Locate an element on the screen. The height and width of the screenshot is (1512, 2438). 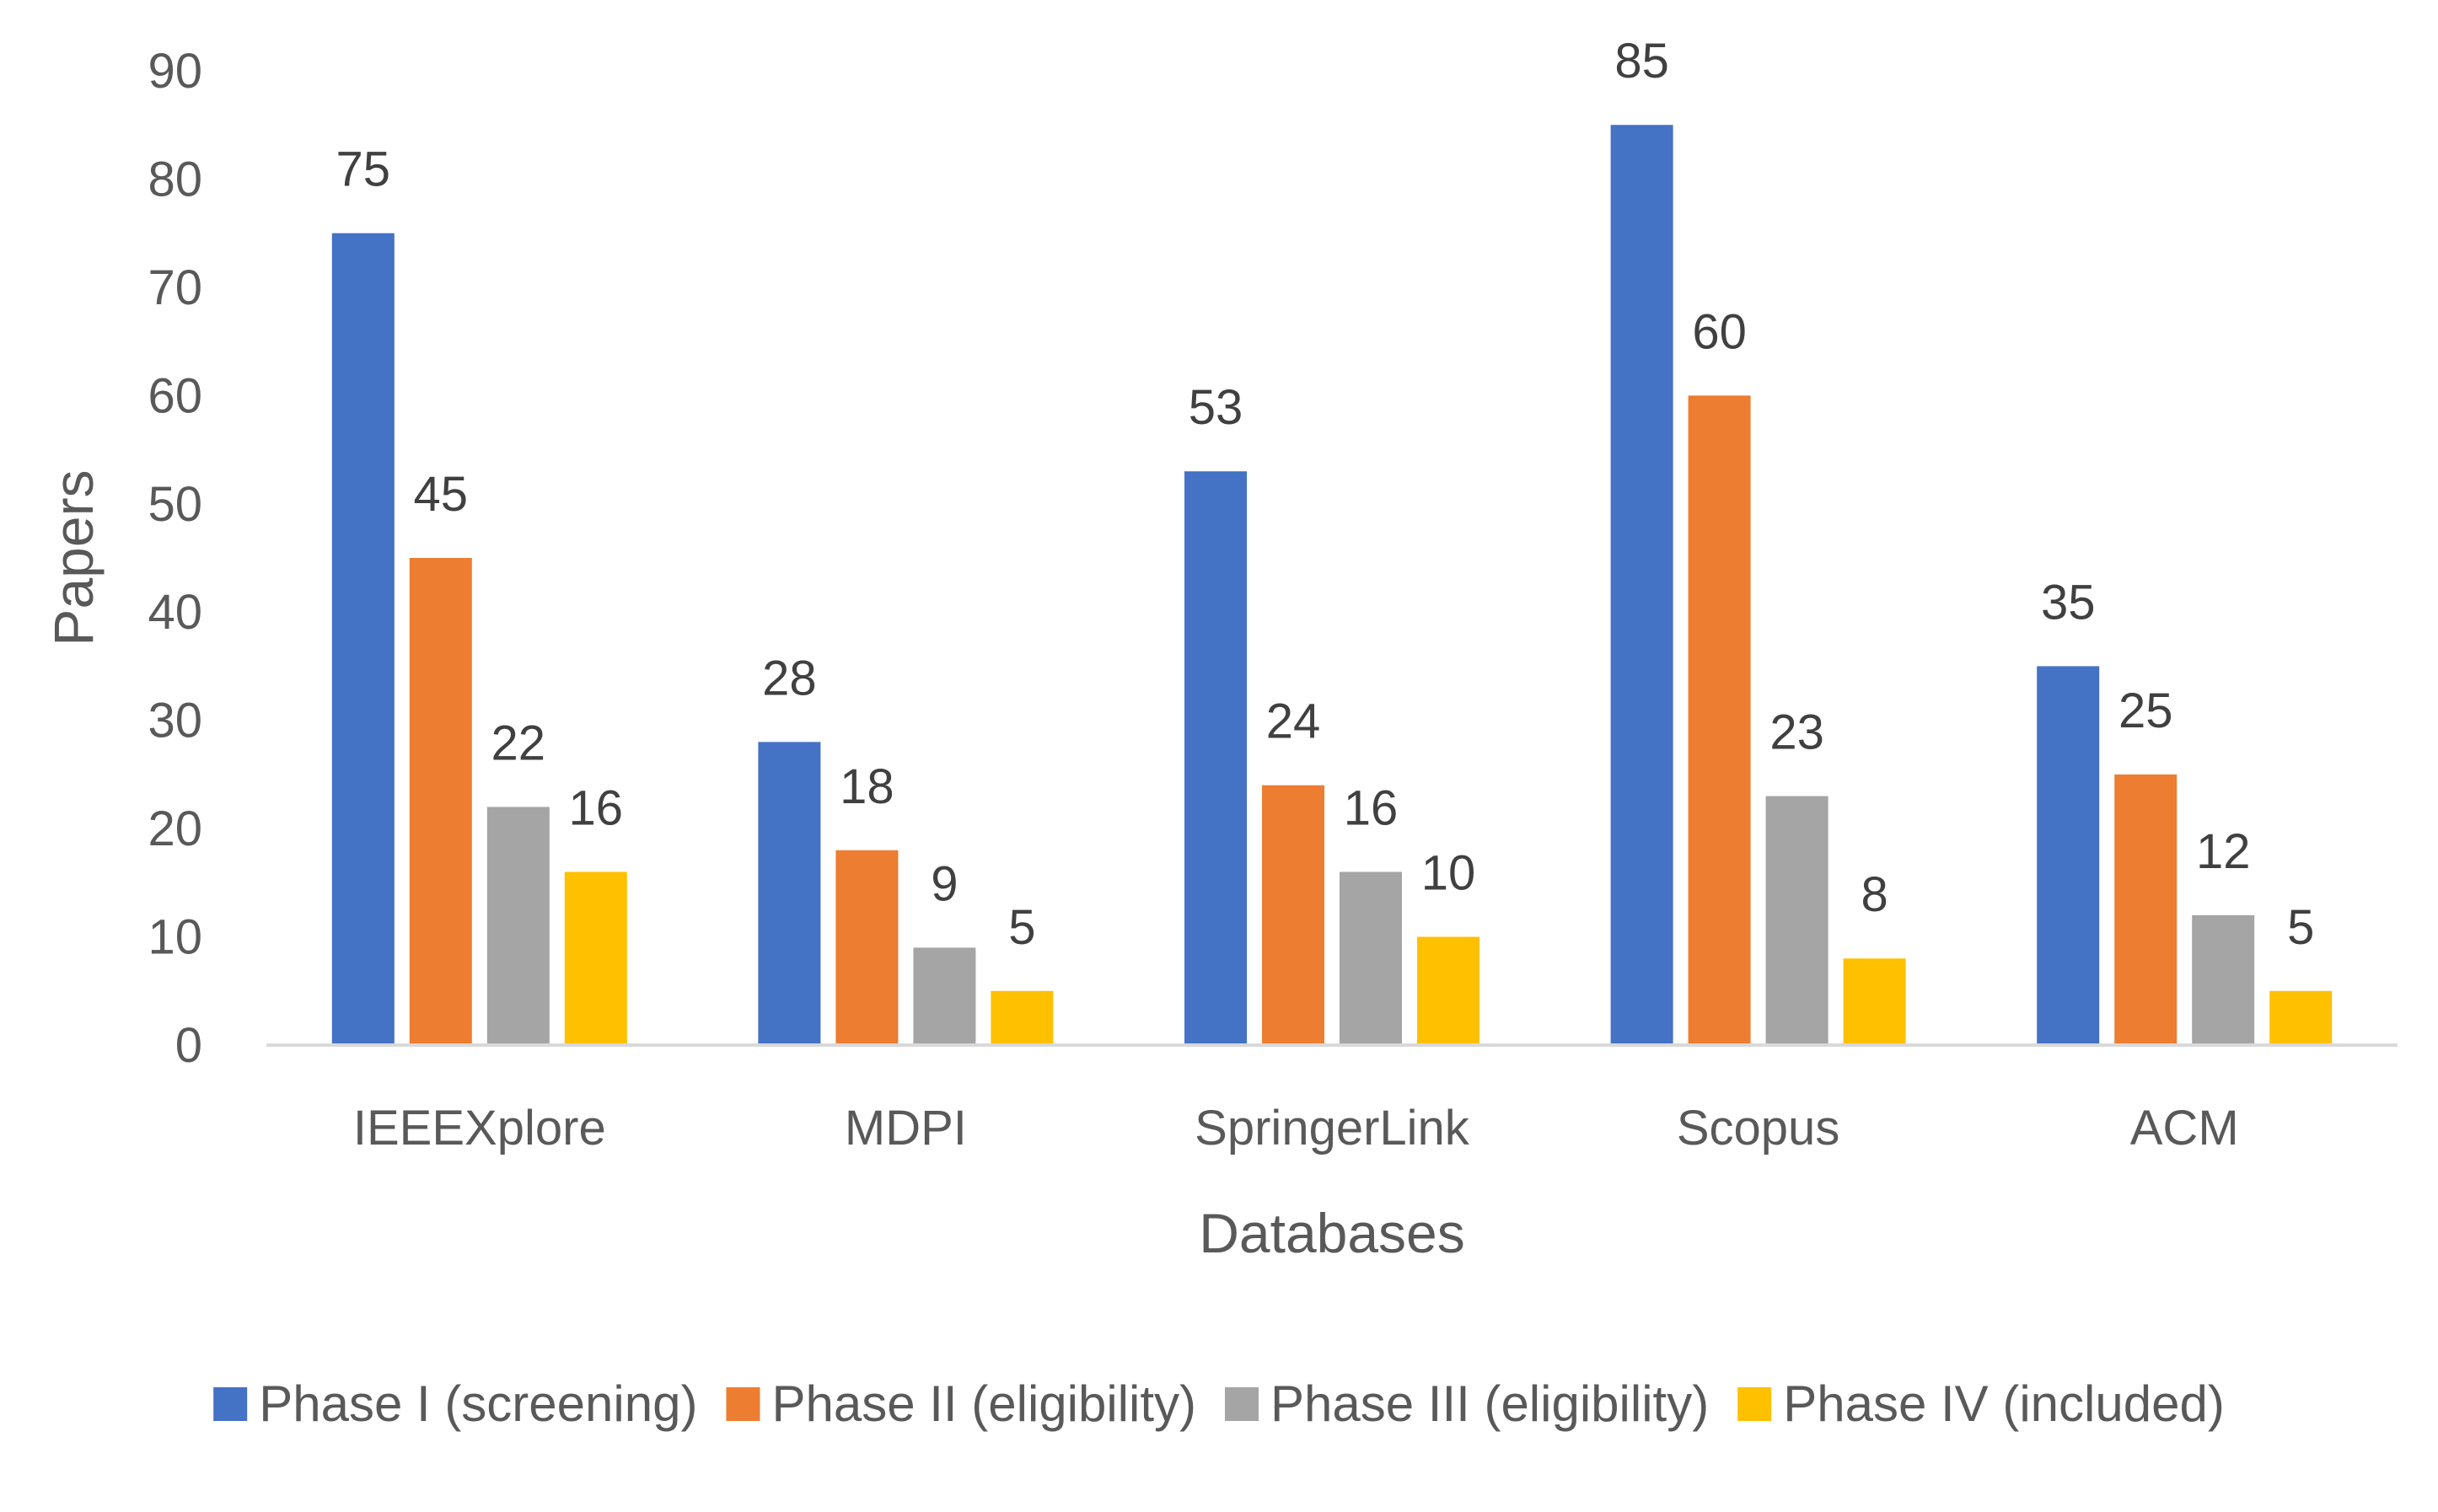
data-label: 18 is located at coordinates (867, 786).